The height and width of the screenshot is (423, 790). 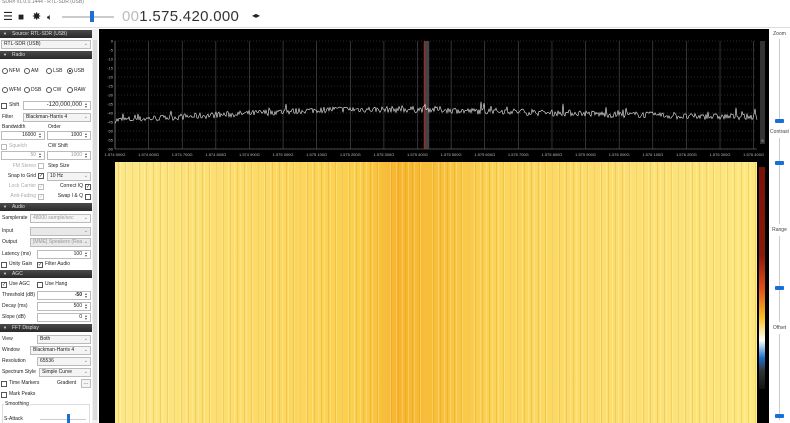 What do you see at coordinates (4, 106) in the screenshot?
I see `shift-checkbox` at bounding box center [4, 106].